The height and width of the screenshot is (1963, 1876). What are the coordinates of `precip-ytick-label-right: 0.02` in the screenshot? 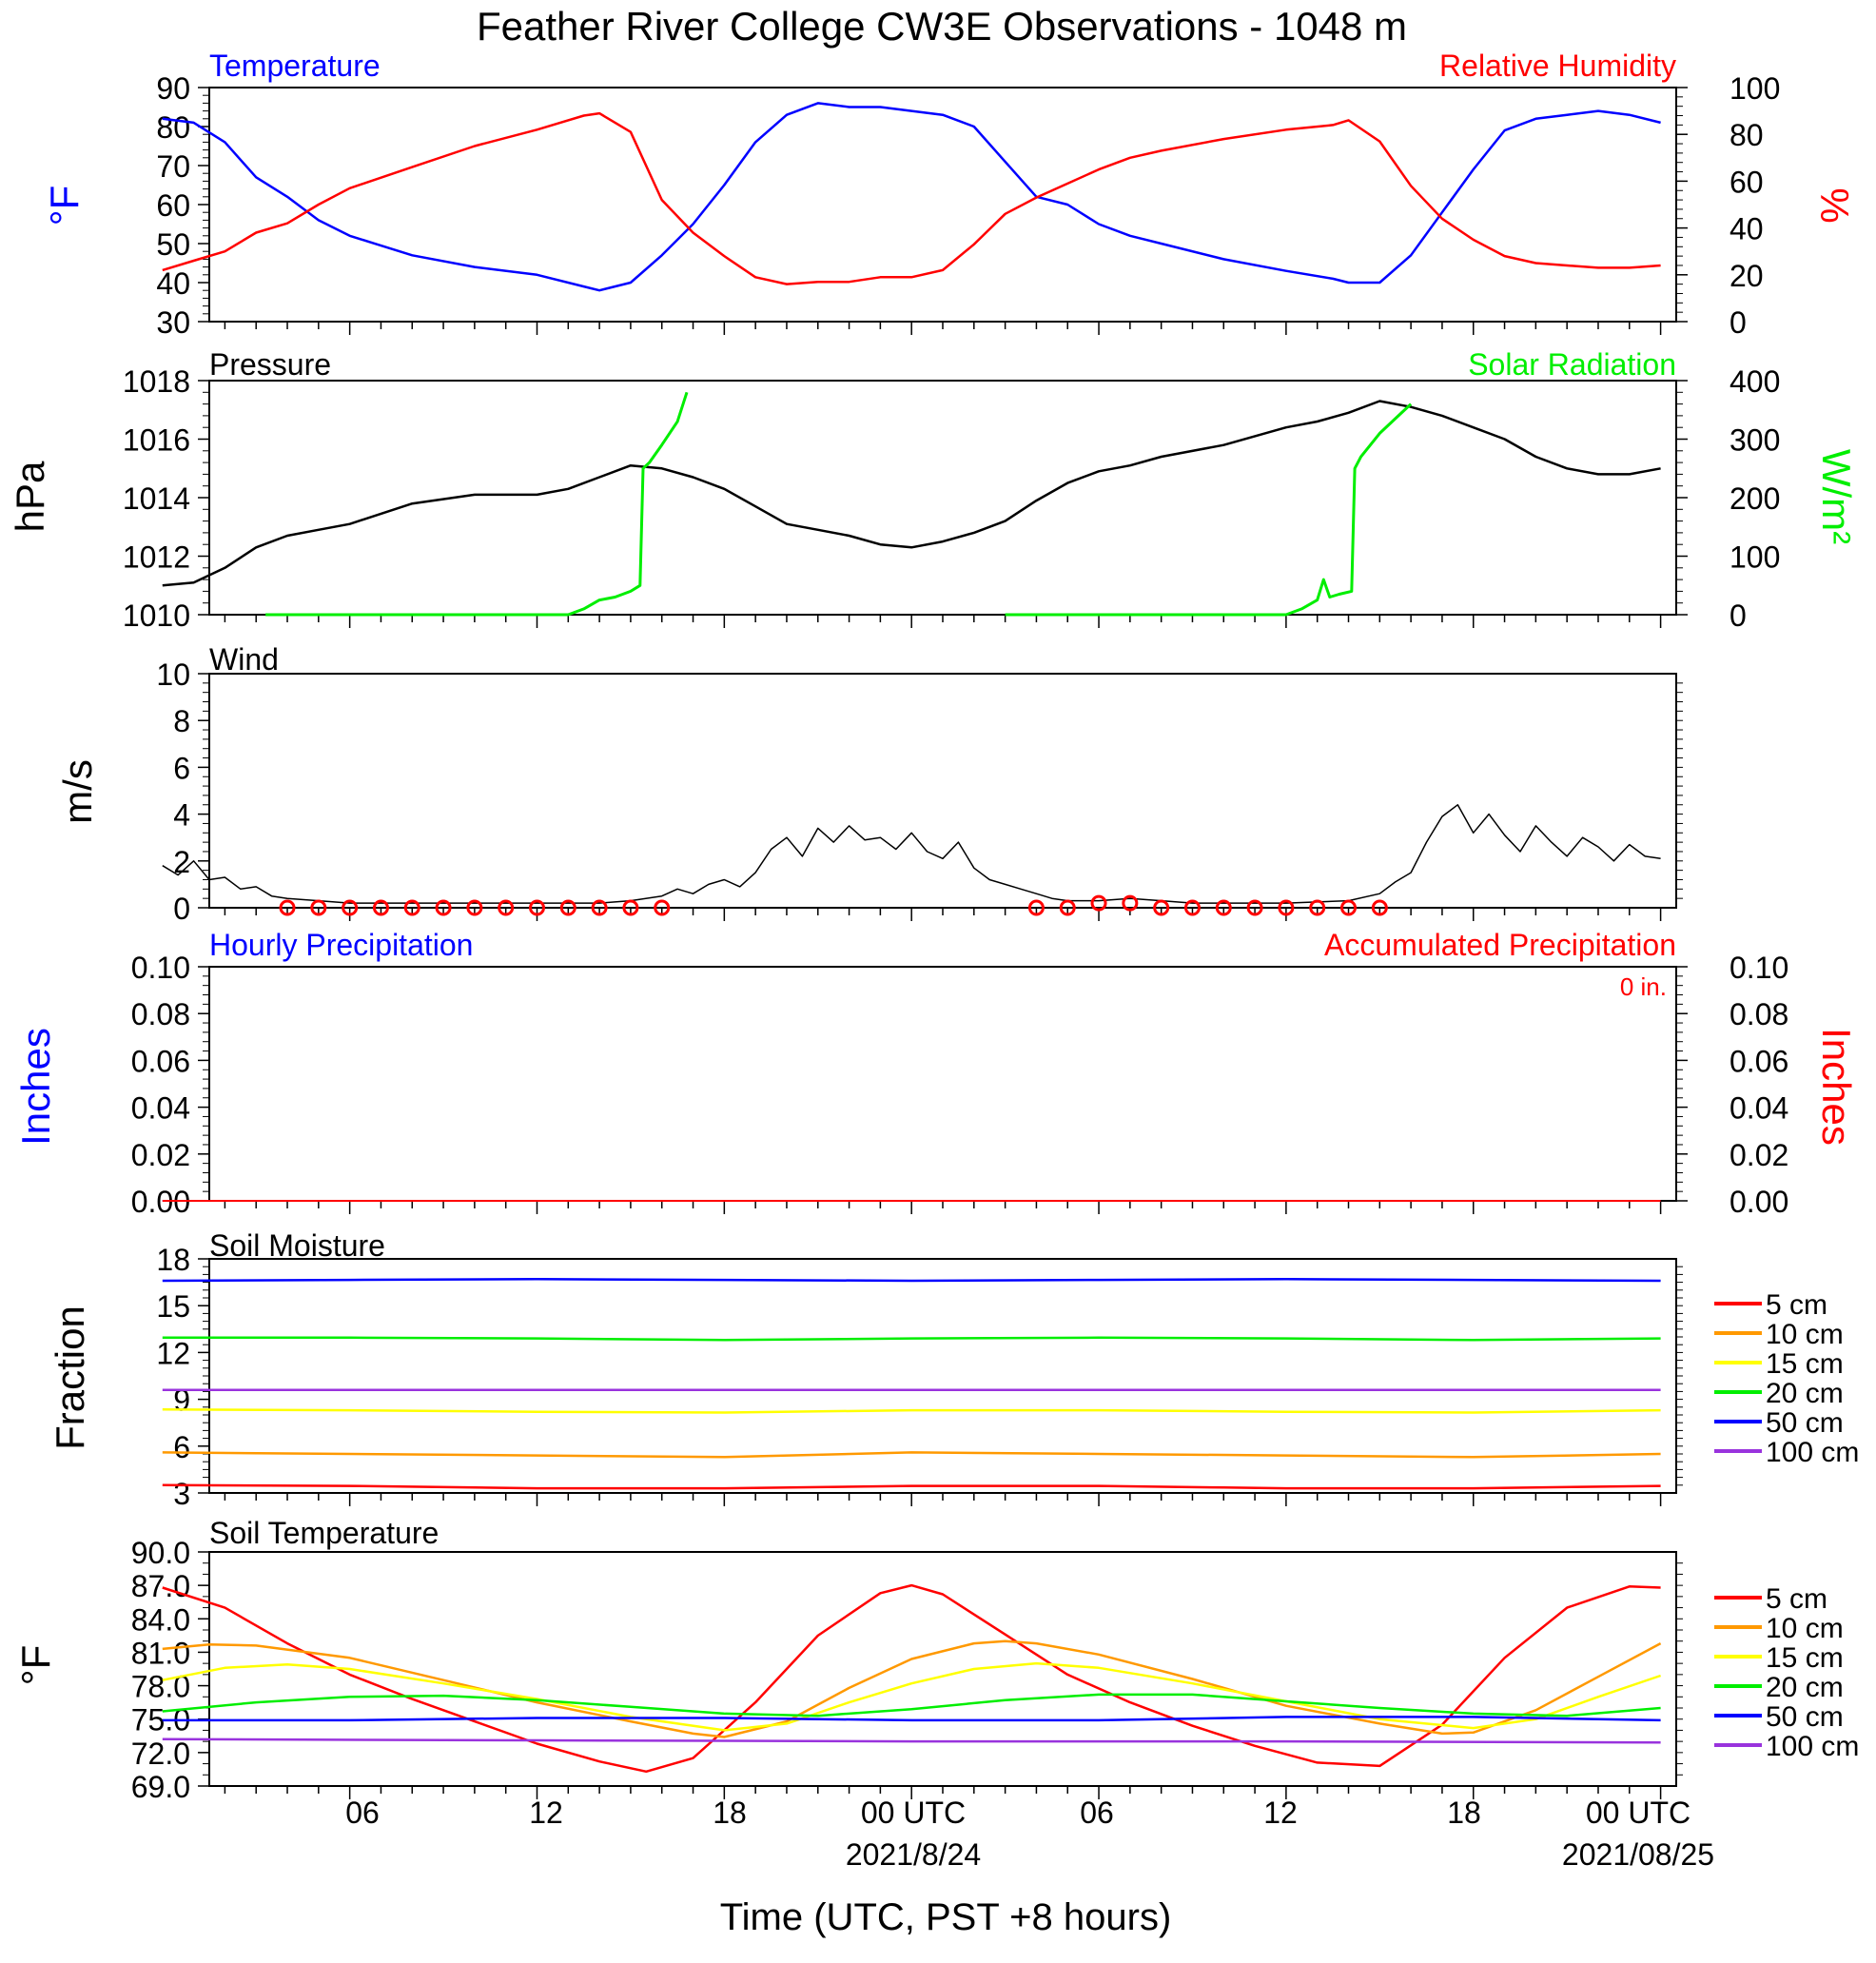 It's located at (1758, 1155).